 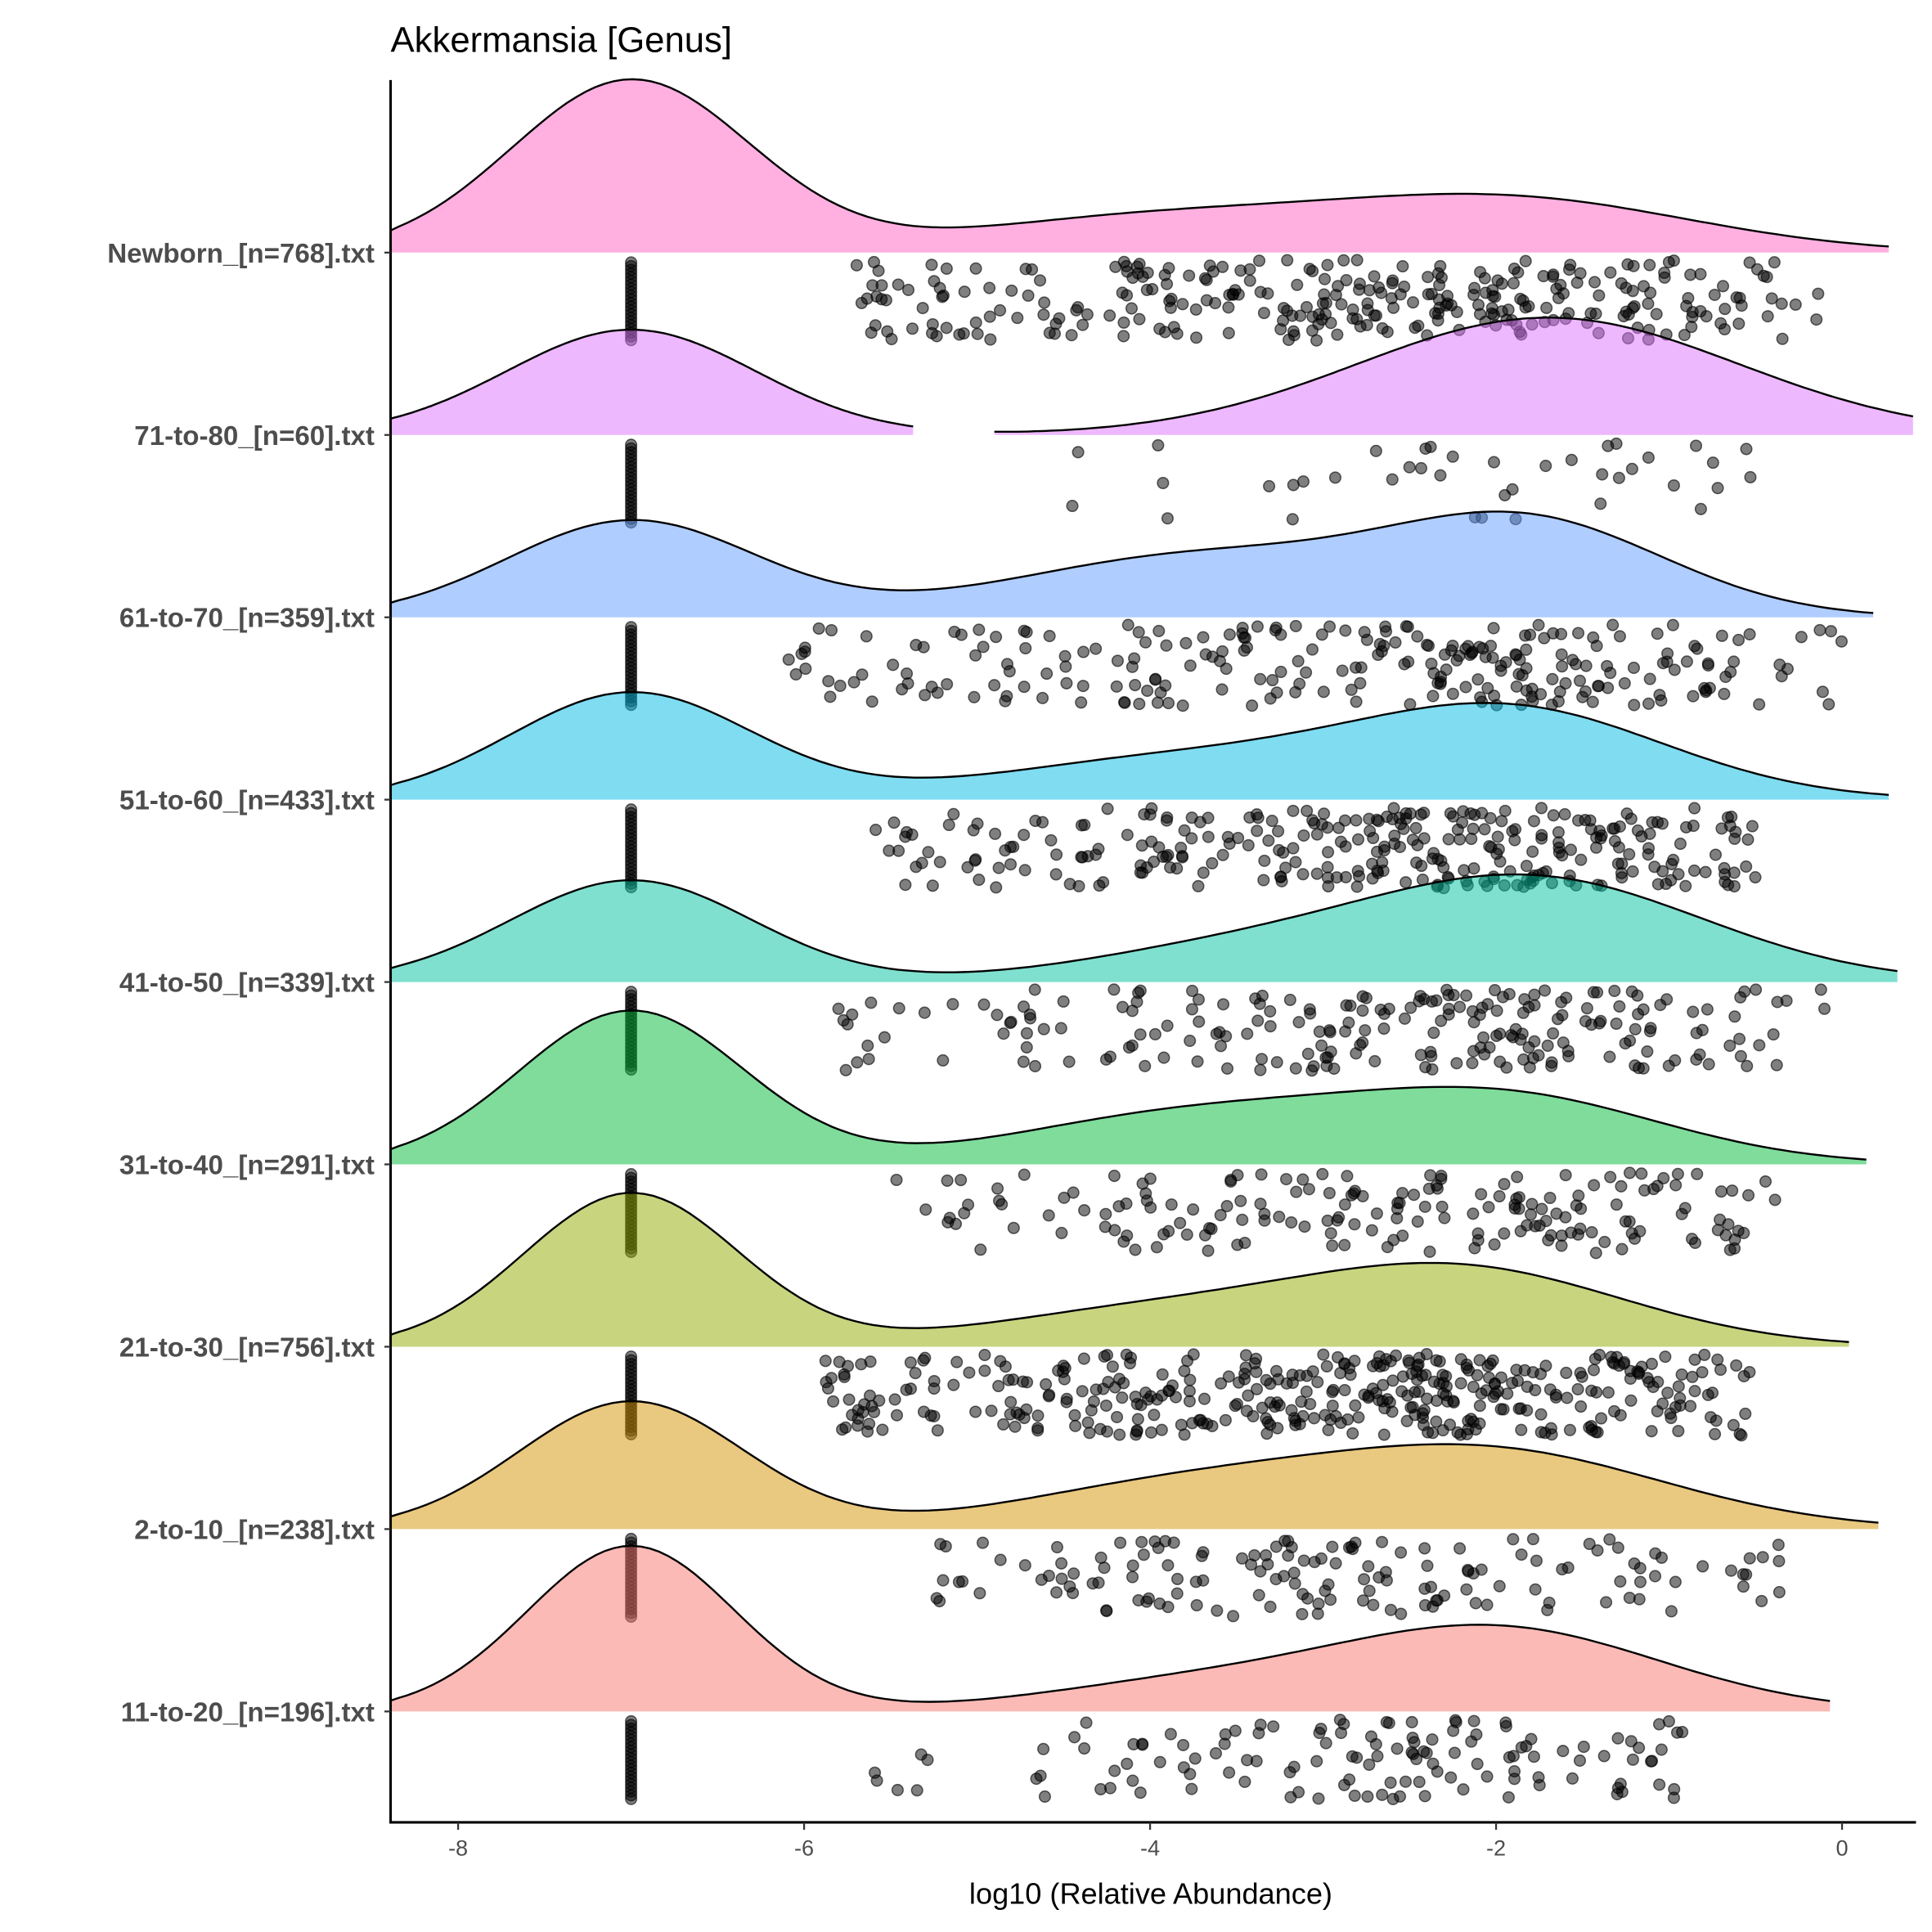 What do you see at coordinates (1454, 376) in the screenshot?
I see `density-outline` at bounding box center [1454, 376].